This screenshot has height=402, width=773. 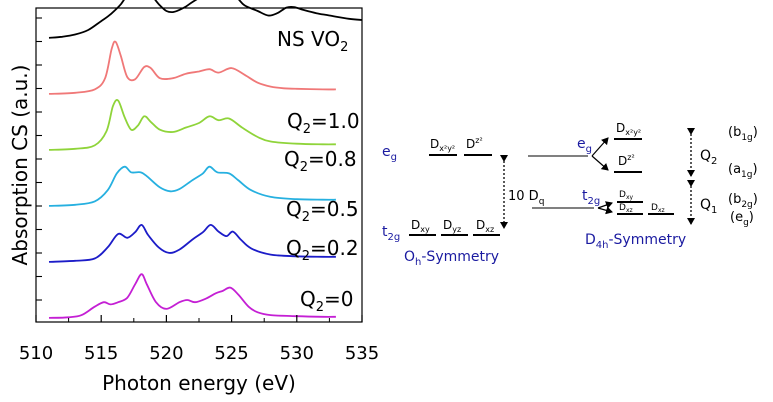 I want to click on x-axis-label: Photon energy (eV), so click(x=199, y=383).